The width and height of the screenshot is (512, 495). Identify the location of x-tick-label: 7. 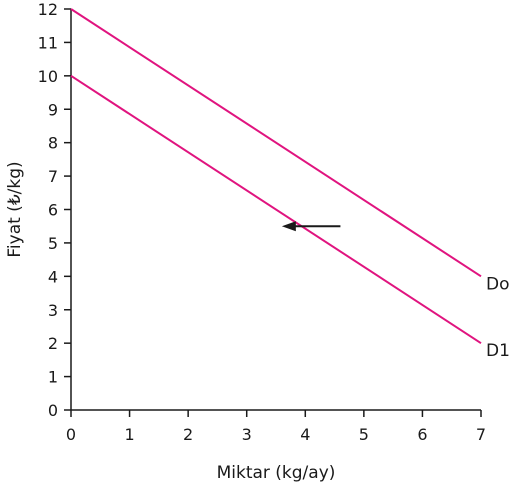
(481, 434).